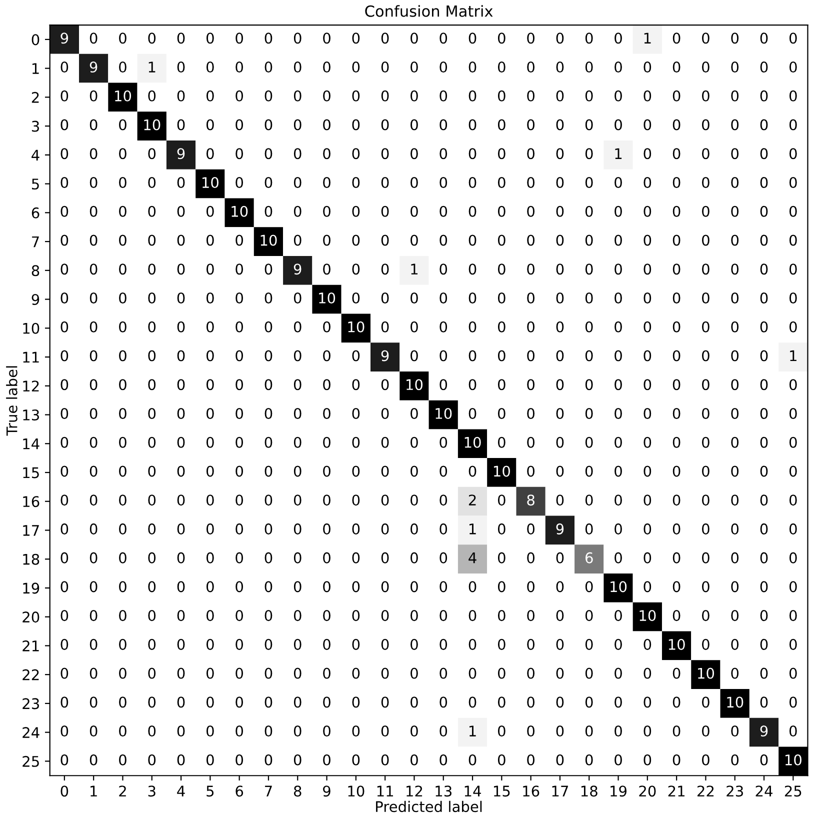 The image size is (831, 834). Describe the element at coordinates (414, 791) in the screenshot. I see `x-tick-label: 12` at that location.